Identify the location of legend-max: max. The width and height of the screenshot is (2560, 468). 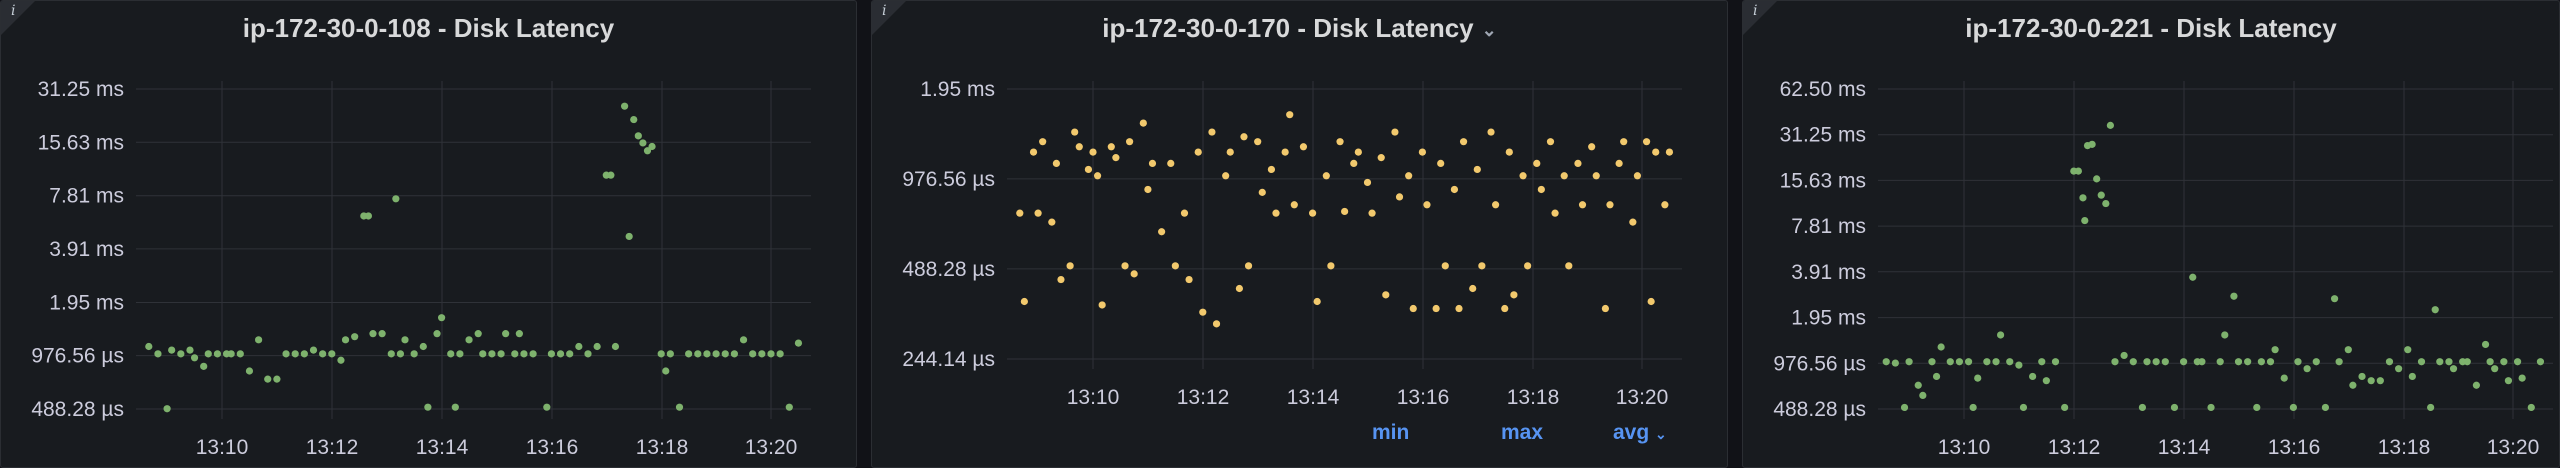
(1522, 432).